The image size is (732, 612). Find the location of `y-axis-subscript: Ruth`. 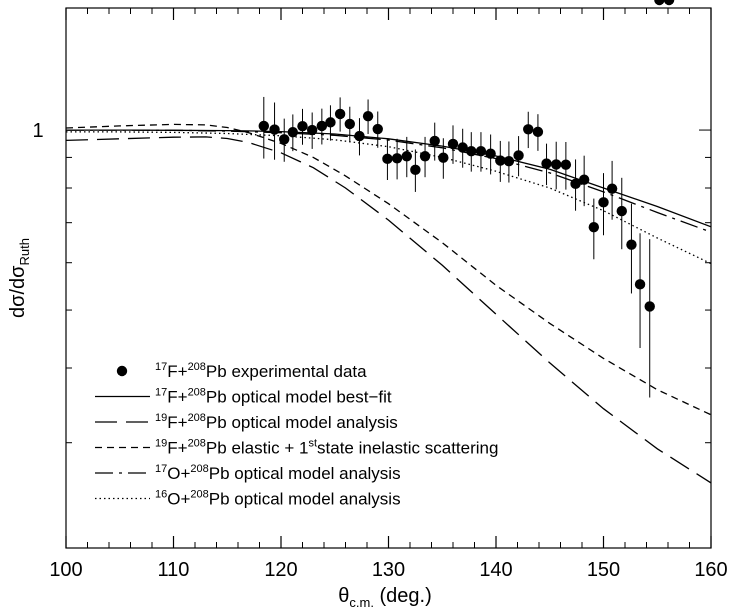

y-axis-subscript: Ruth is located at coordinates (24, 251).